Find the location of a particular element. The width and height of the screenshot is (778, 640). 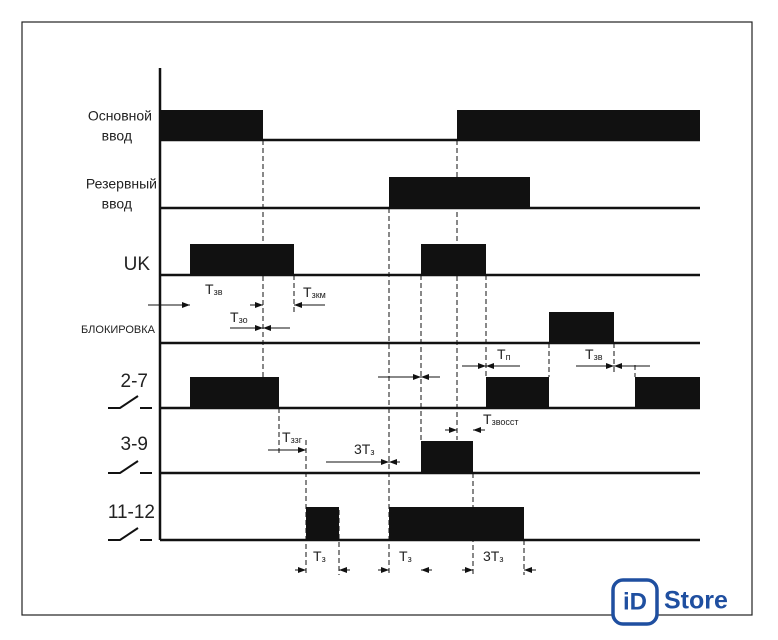

row-label: Резервный is located at coordinates (121, 184).